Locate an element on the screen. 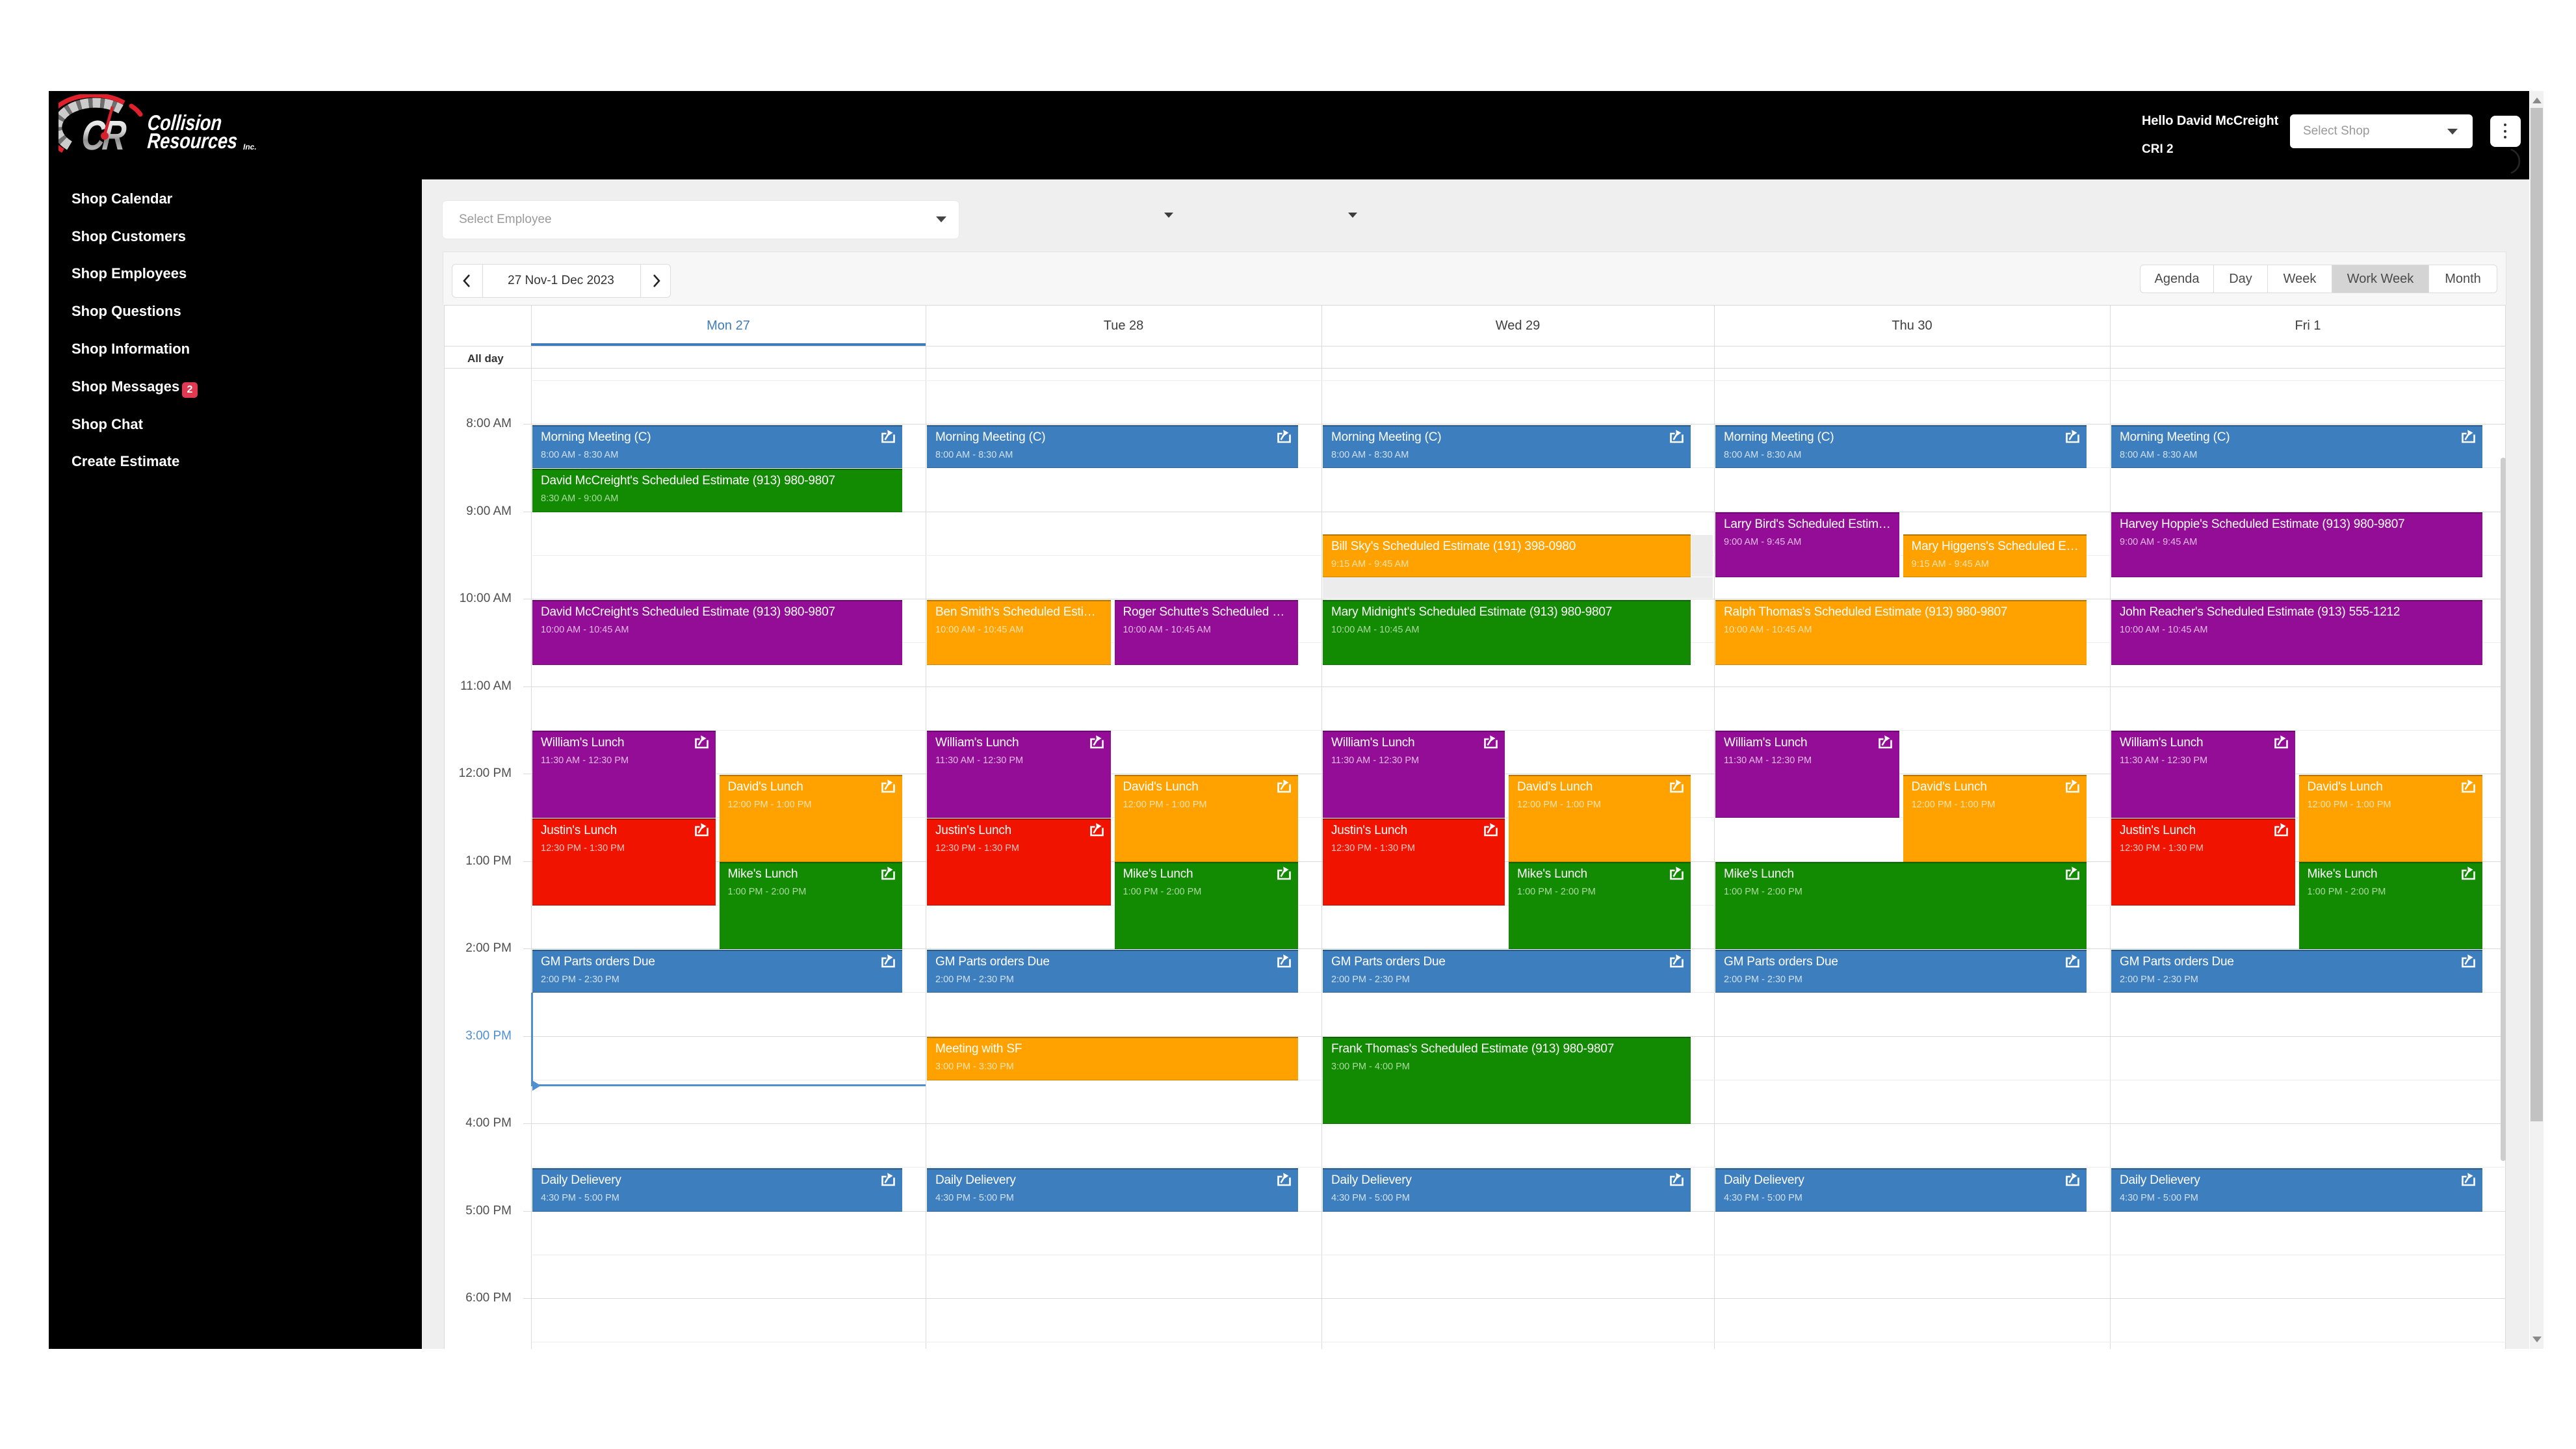 The width and height of the screenshot is (2576, 1449). svg-text: Inc. is located at coordinates (250, 146).